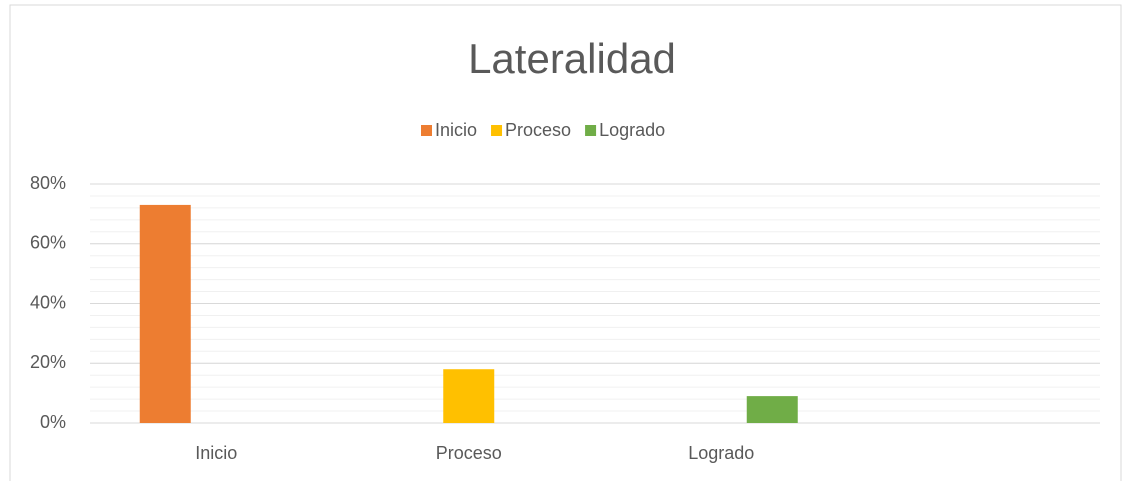  Describe the element at coordinates (216, 453) in the screenshot. I see `x-tick-label: Inicio` at that location.